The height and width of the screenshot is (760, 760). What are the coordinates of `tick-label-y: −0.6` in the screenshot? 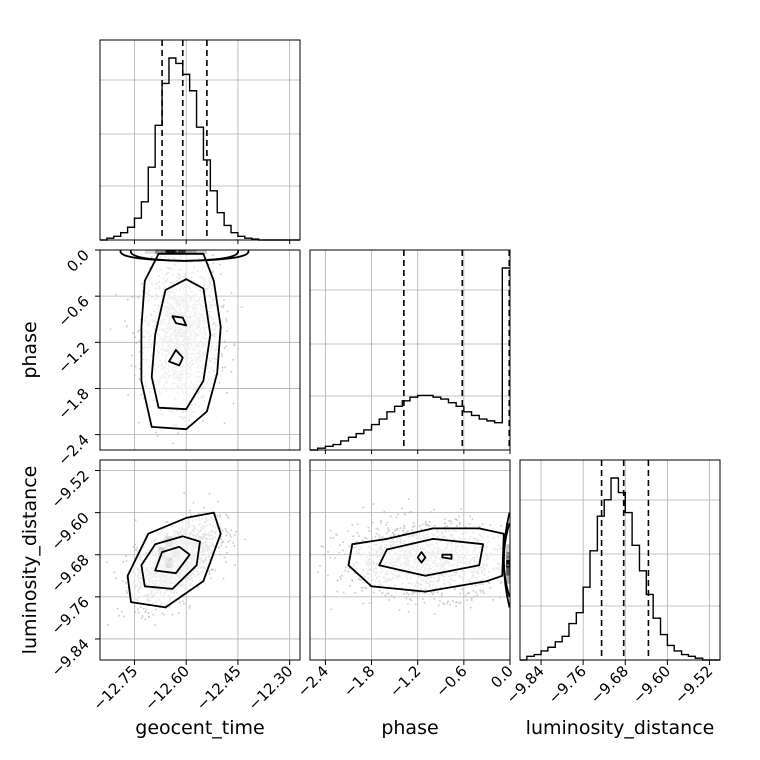 It's located at (73, 311).